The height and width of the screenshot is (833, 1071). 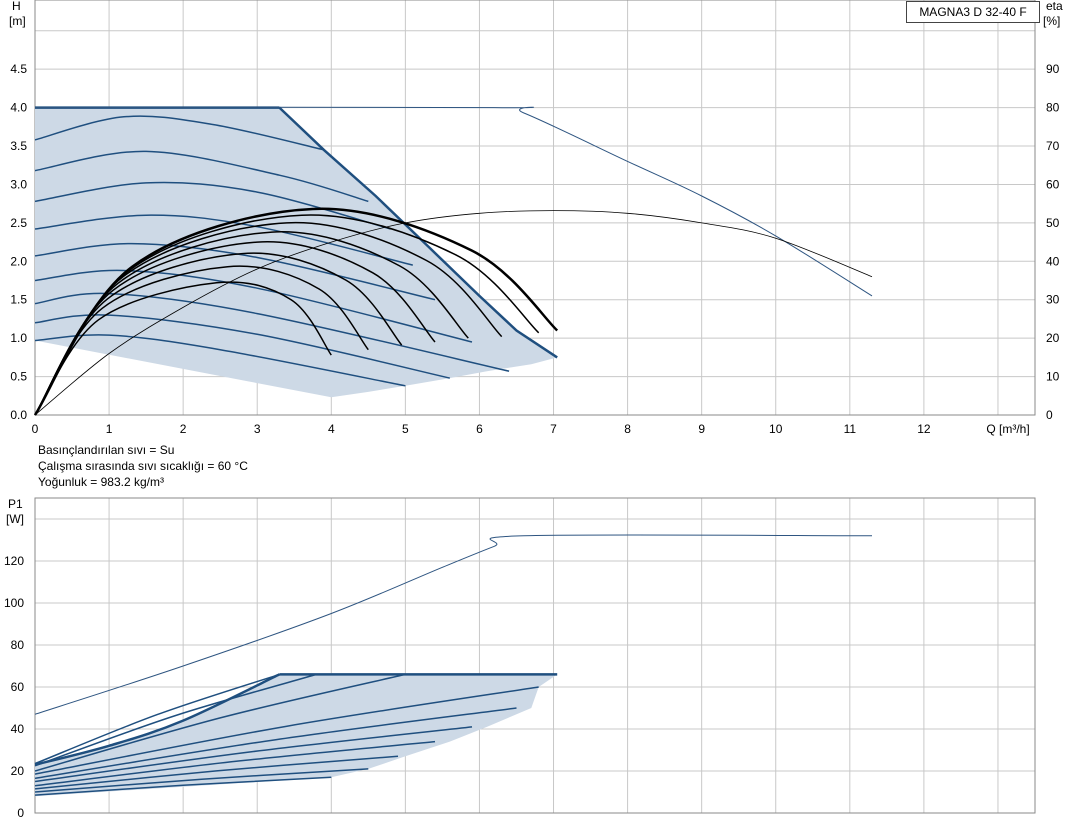 What do you see at coordinates (1053, 223) in the screenshot?
I see `y2-tick-label: 50` at bounding box center [1053, 223].